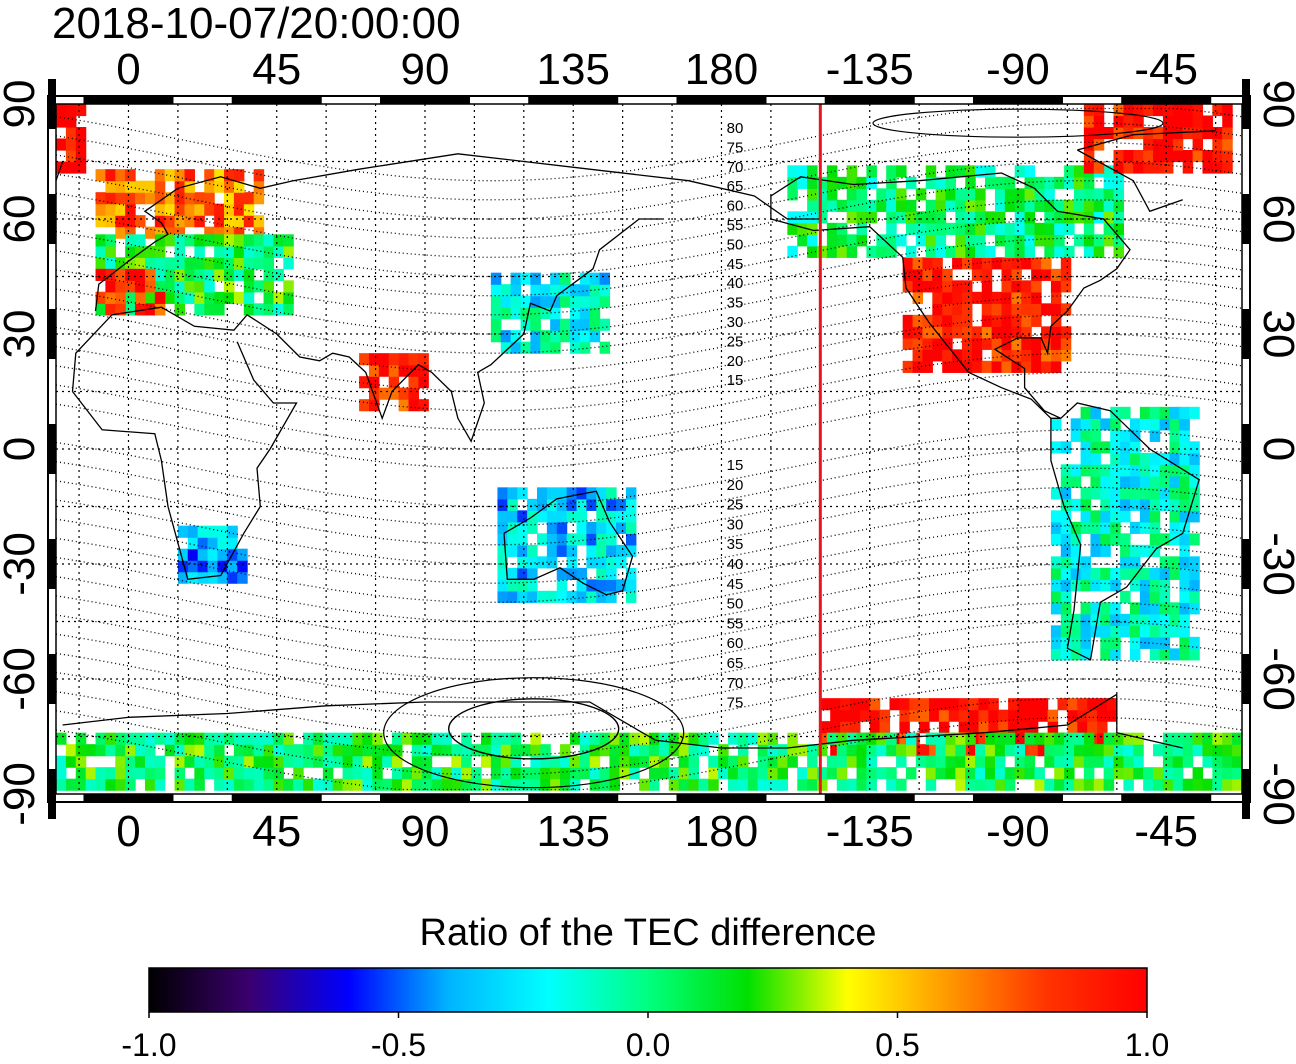 The width and height of the screenshot is (1296, 1064). Describe the element at coordinates (573, 69) in the screenshot. I see `top-lon-label: 135` at that location.